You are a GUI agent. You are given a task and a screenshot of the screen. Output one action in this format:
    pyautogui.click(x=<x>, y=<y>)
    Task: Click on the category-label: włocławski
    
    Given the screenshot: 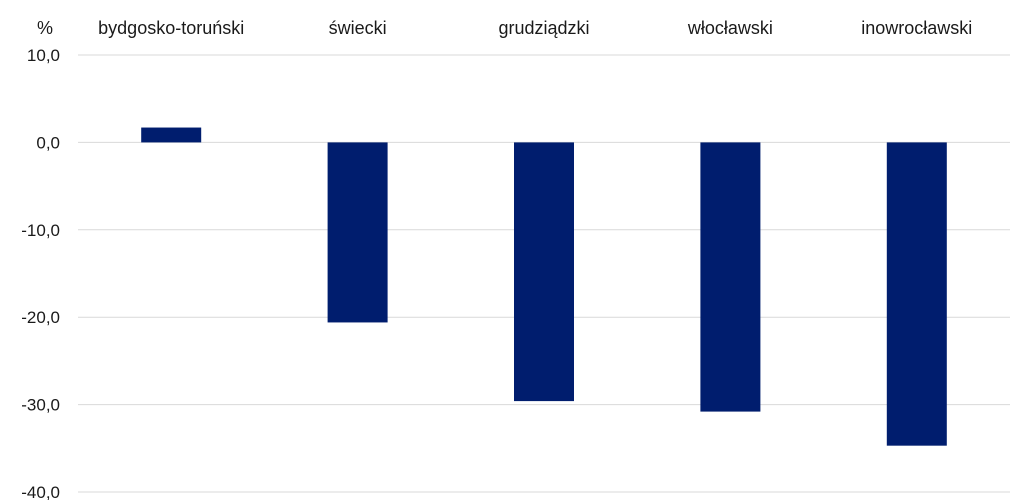 What is the action you would take?
    pyautogui.click(x=730, y=28)
    